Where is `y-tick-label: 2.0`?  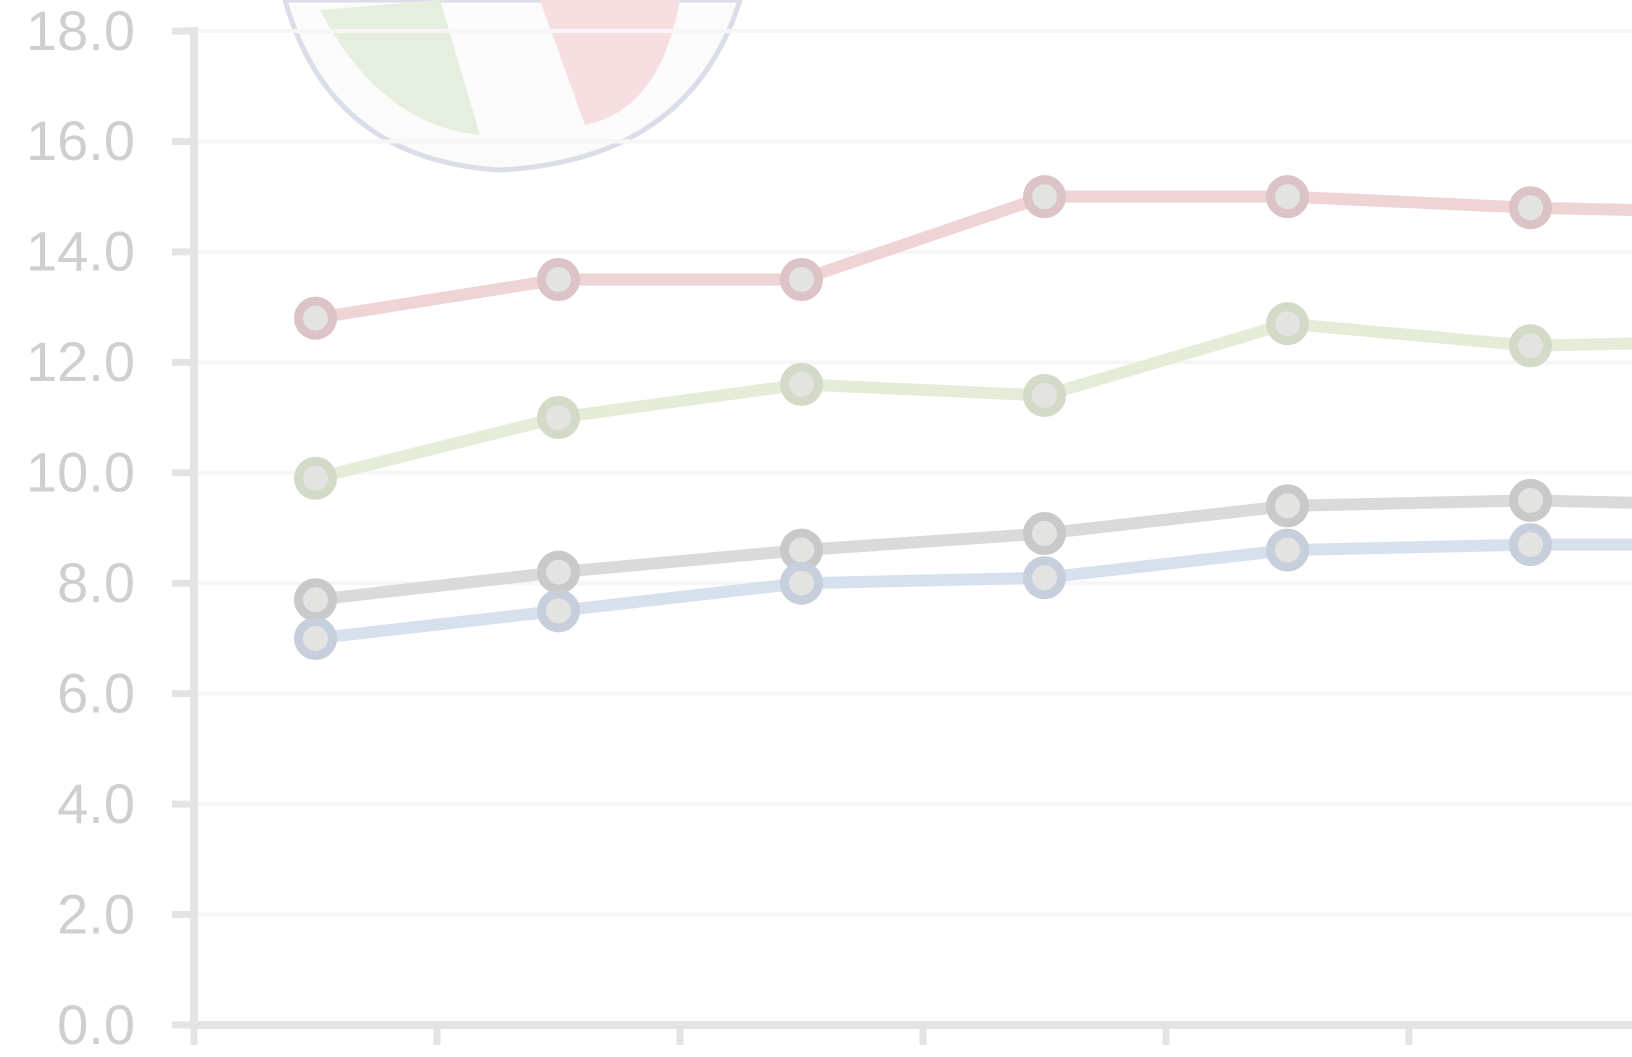 y-tick-label: 2.0 is located at coordinates (96, 913).